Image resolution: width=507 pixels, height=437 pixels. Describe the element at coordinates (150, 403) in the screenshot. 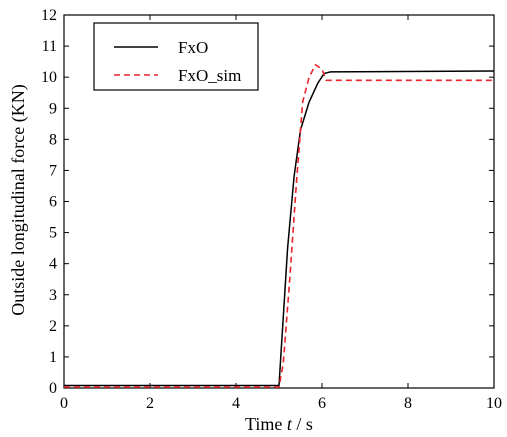

I see `x-tick-label: 2` at that location.